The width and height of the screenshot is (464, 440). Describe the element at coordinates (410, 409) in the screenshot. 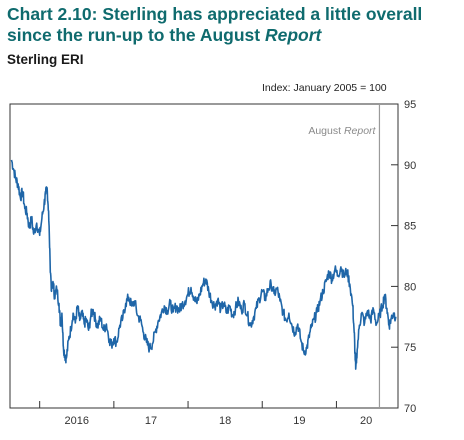

I see `y-tick-label: 70` at that location.